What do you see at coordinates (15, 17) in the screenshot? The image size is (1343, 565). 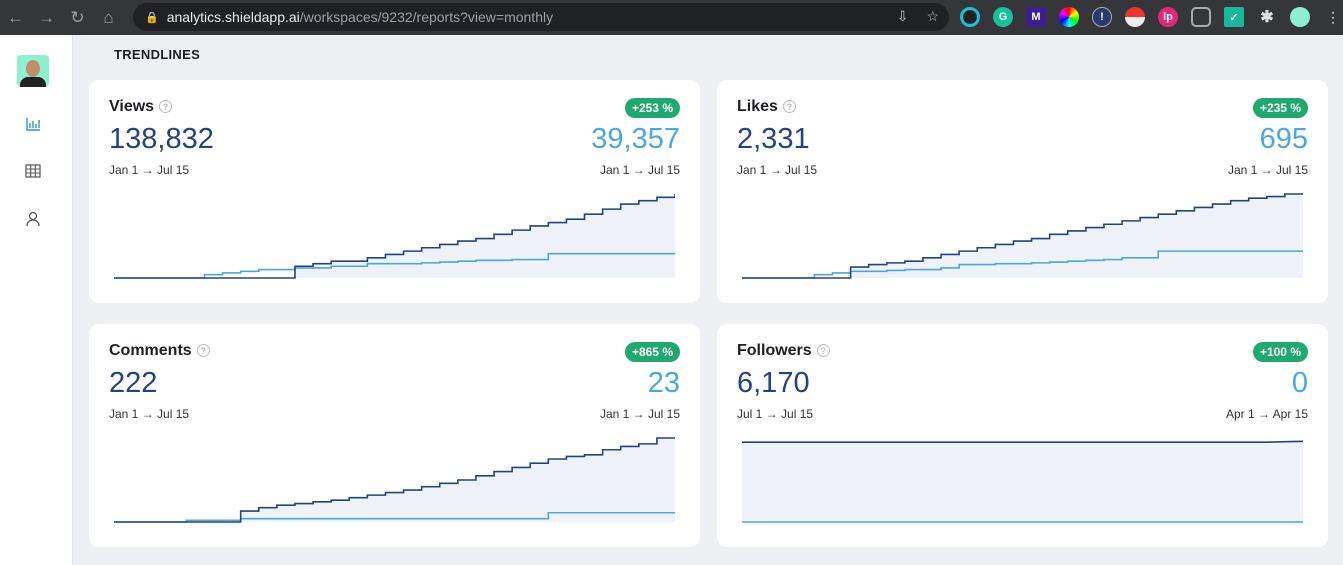 I see `back-icon: ←` at bounding box center [15, 17].